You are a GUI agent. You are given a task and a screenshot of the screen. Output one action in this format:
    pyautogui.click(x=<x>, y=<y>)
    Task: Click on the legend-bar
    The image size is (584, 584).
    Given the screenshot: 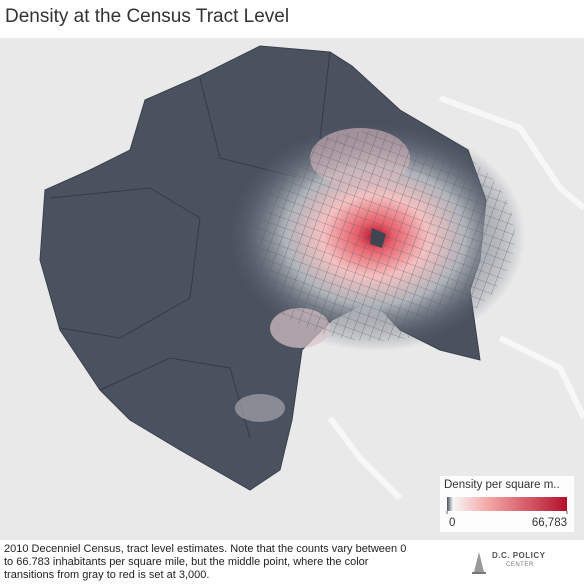 What is the action you would take?
    pyautogui.click(x=507, y=504)
    